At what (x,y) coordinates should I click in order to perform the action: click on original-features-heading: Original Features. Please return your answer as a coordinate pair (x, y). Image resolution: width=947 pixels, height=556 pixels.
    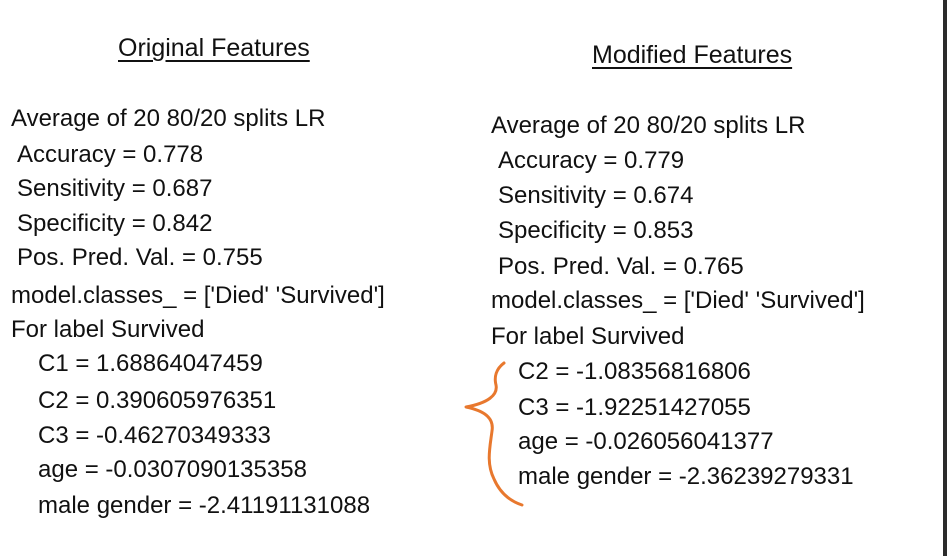
    Looking at the image, I should click on (214, 48).